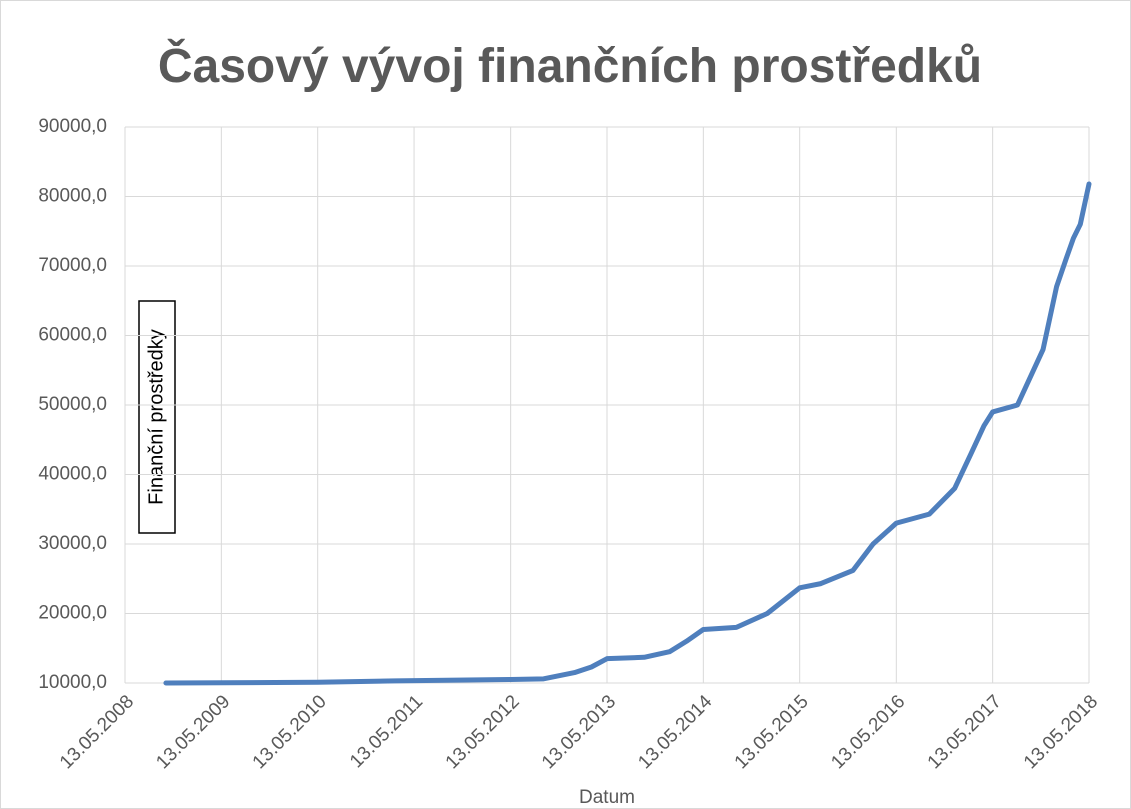 Image resolution: width=1131 pixels, height=809 pixels. Describe the element at coordinates (72, 474) in the screenshot. I see `y-tick-label: 40000,0` at that location.